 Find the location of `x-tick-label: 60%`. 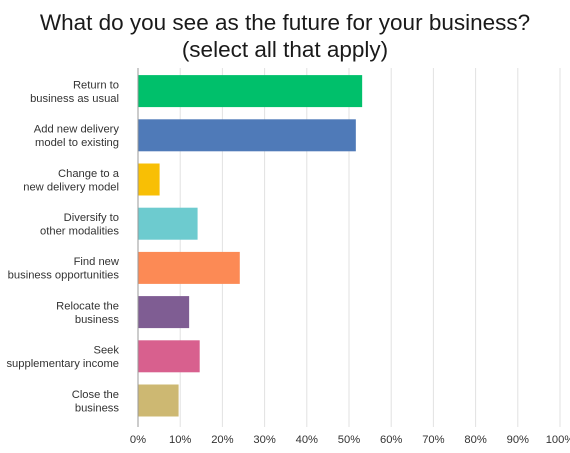

x-tick-label: 60% is located at coordinates (391, 440).